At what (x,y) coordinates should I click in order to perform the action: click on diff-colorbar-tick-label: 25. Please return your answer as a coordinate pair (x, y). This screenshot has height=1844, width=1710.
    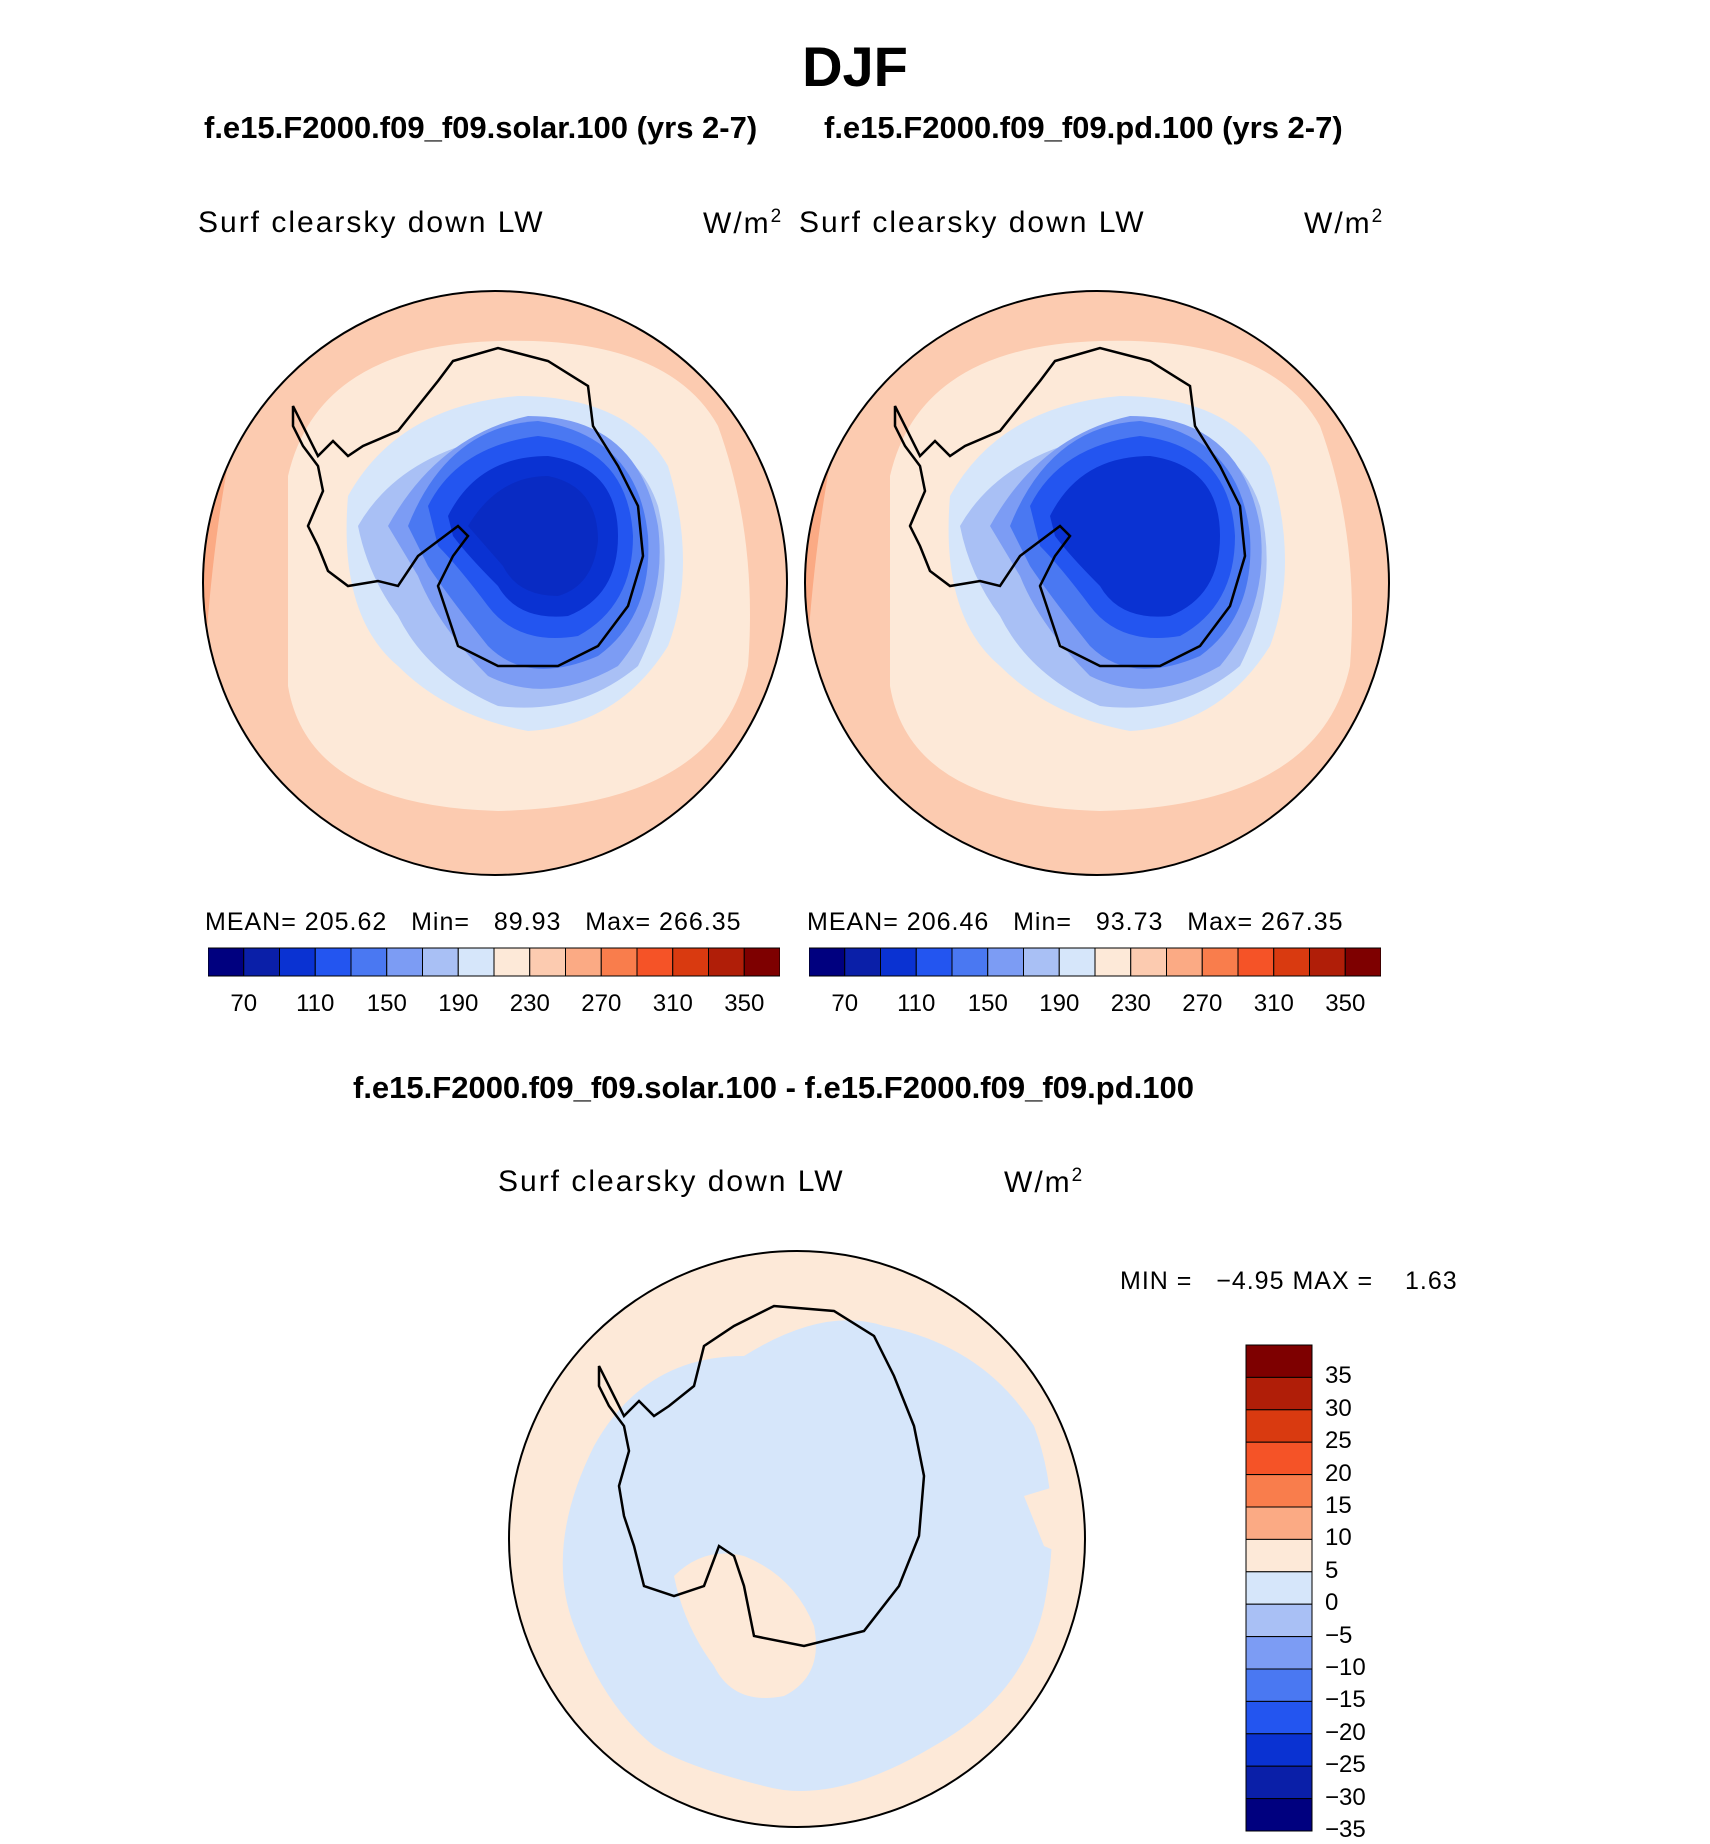
    Looking at the image, I should click on (1338, 1441).